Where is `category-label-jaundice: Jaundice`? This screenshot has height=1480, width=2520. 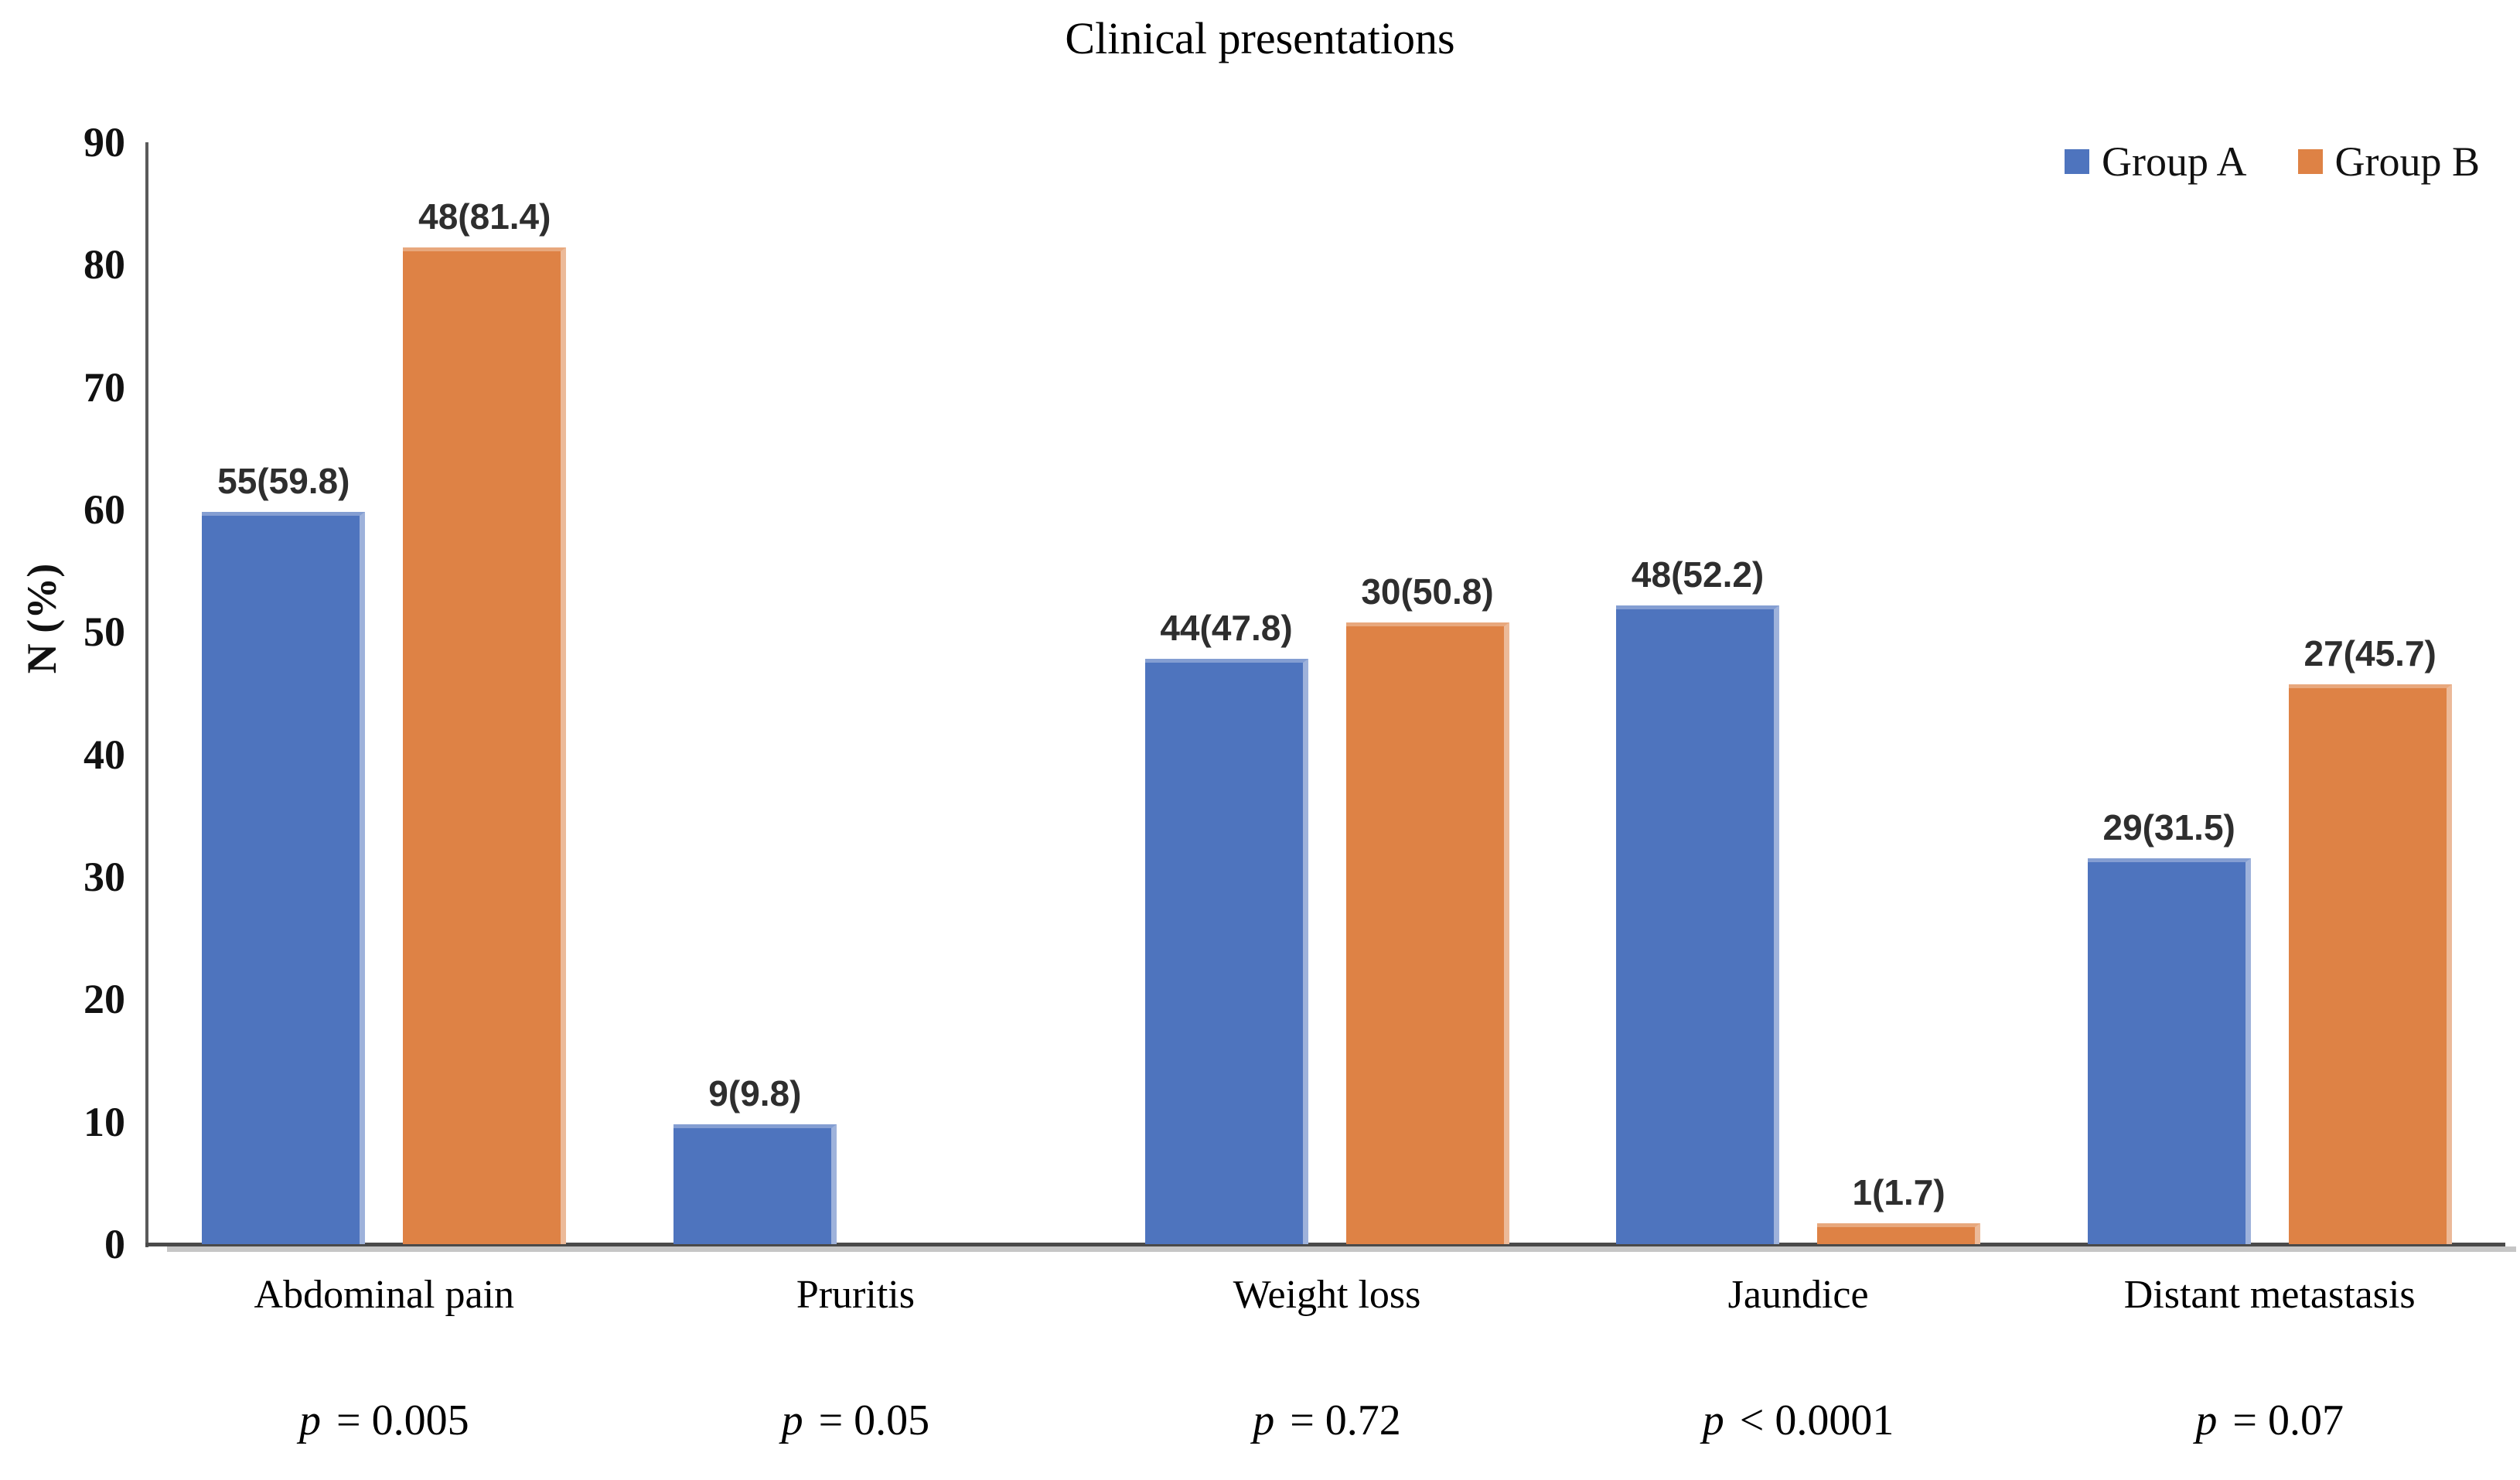
category-label-jaundice: Jaundice is located at coordinates (1798, 1295).